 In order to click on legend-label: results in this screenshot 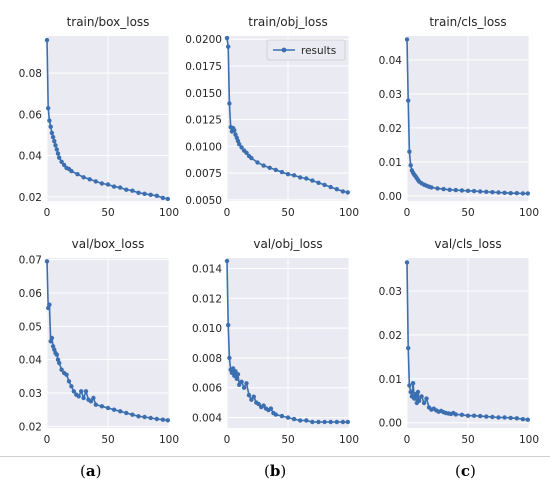, I will do `click(318, 51)`.